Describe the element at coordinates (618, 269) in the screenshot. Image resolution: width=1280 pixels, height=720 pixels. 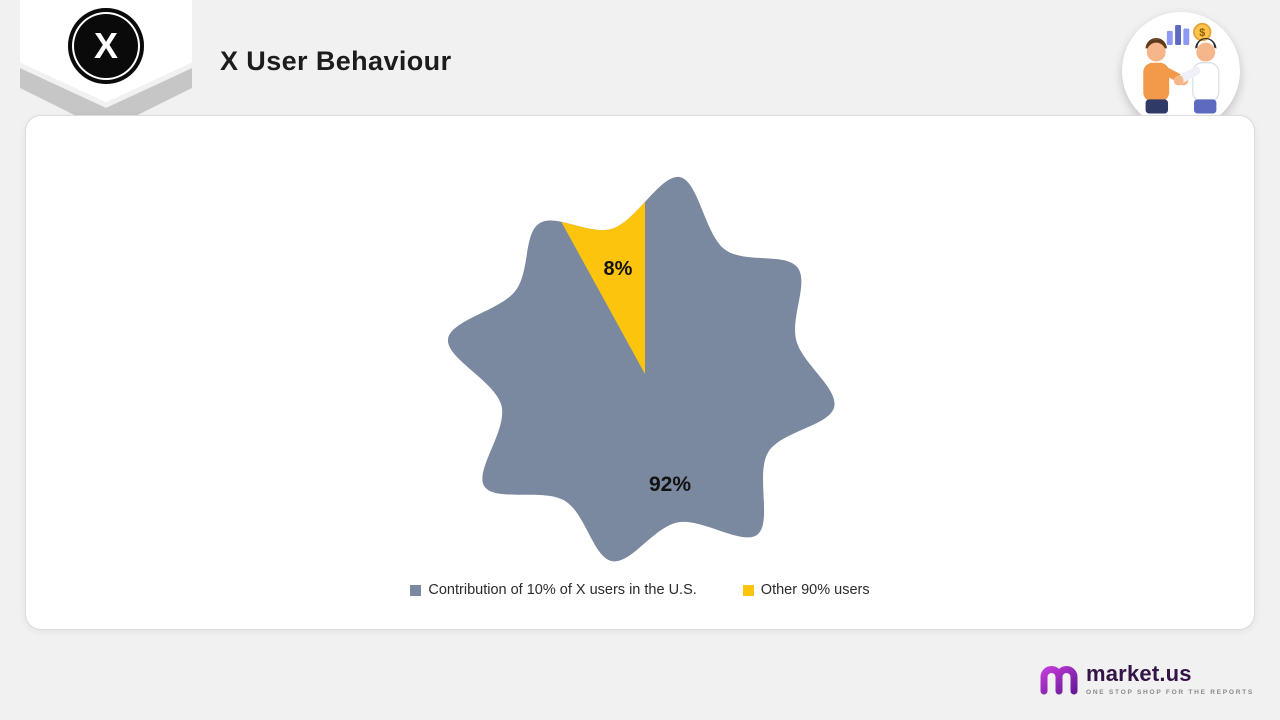
I see `pie-label-minor: 8%` at that location.